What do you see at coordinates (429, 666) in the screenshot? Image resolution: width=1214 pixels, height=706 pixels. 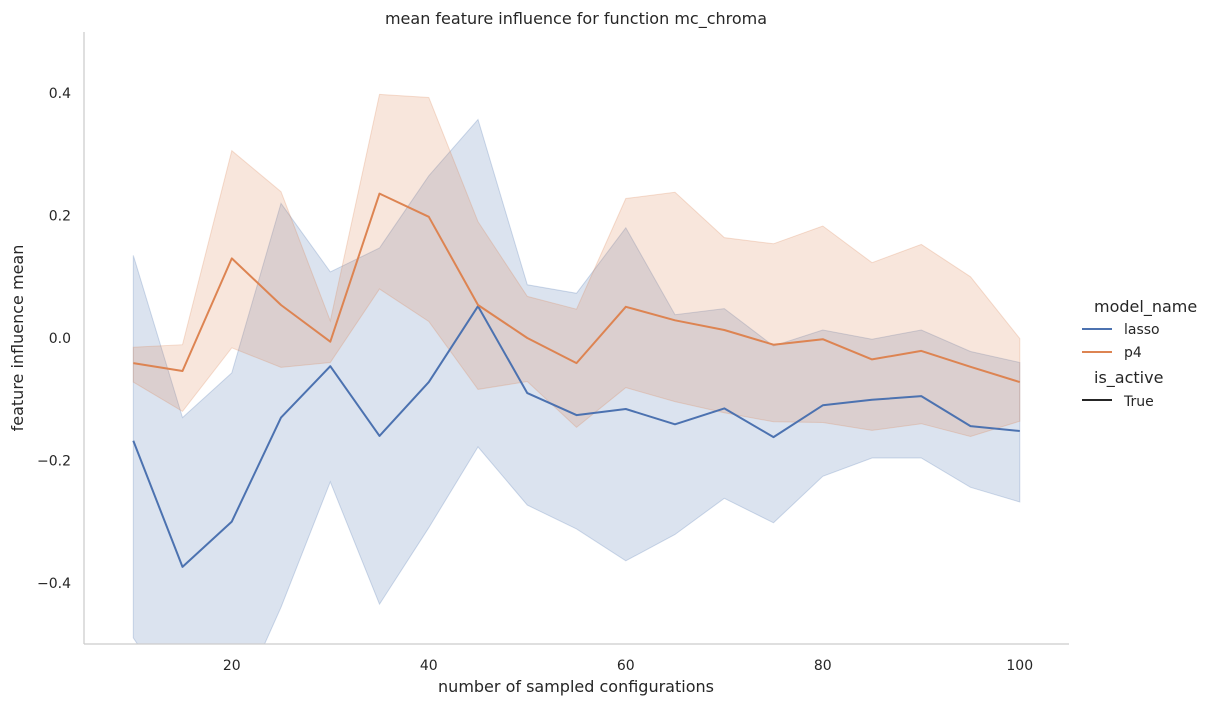 I see `x-tick-label: 40` at bounding box center [429, 666].